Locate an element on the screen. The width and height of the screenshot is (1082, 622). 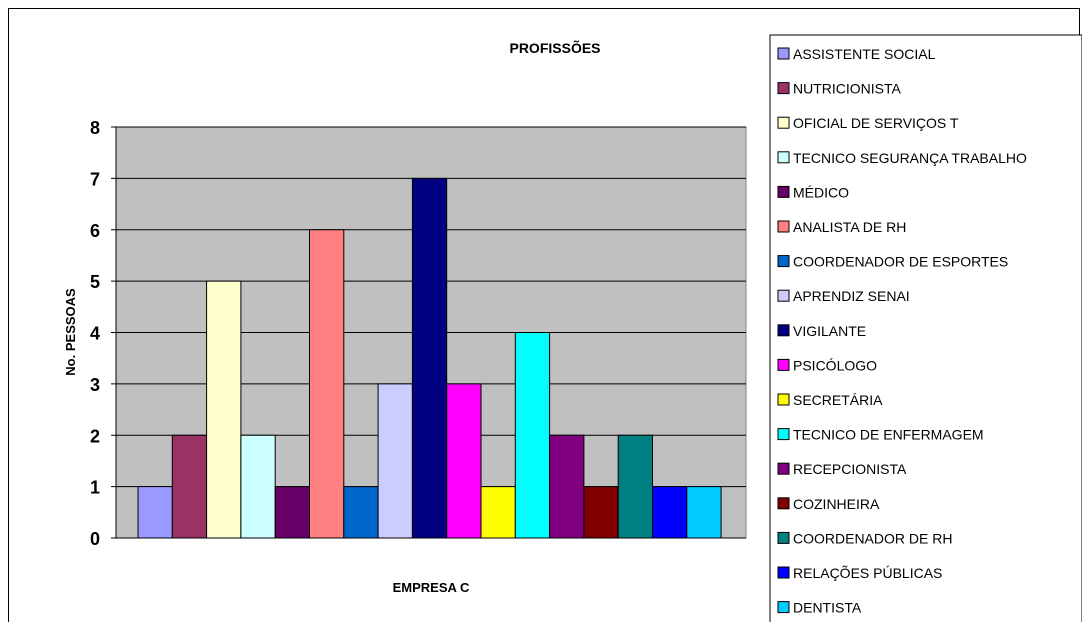
legend-item: ASSISTENTE SOCIAL is located at coordinates (856, 54).